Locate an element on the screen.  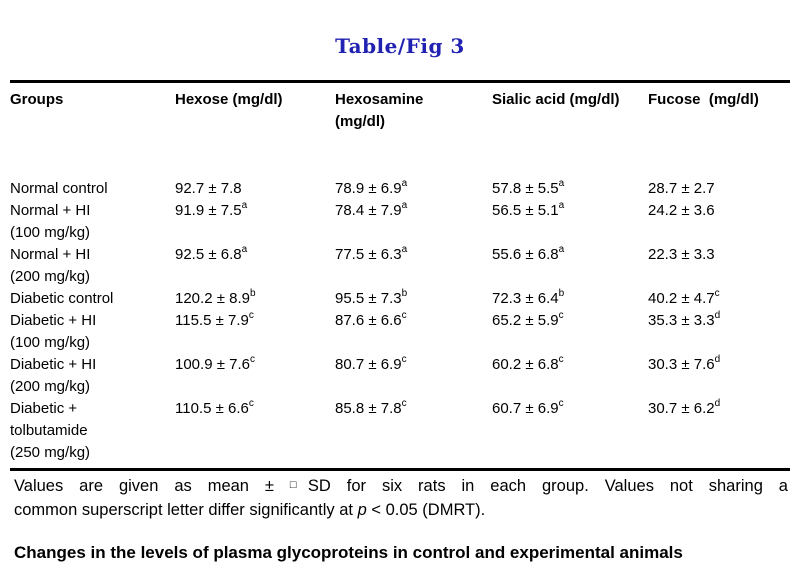
value: 22.3 ± 3.3 is located at coordinates (681, 254).